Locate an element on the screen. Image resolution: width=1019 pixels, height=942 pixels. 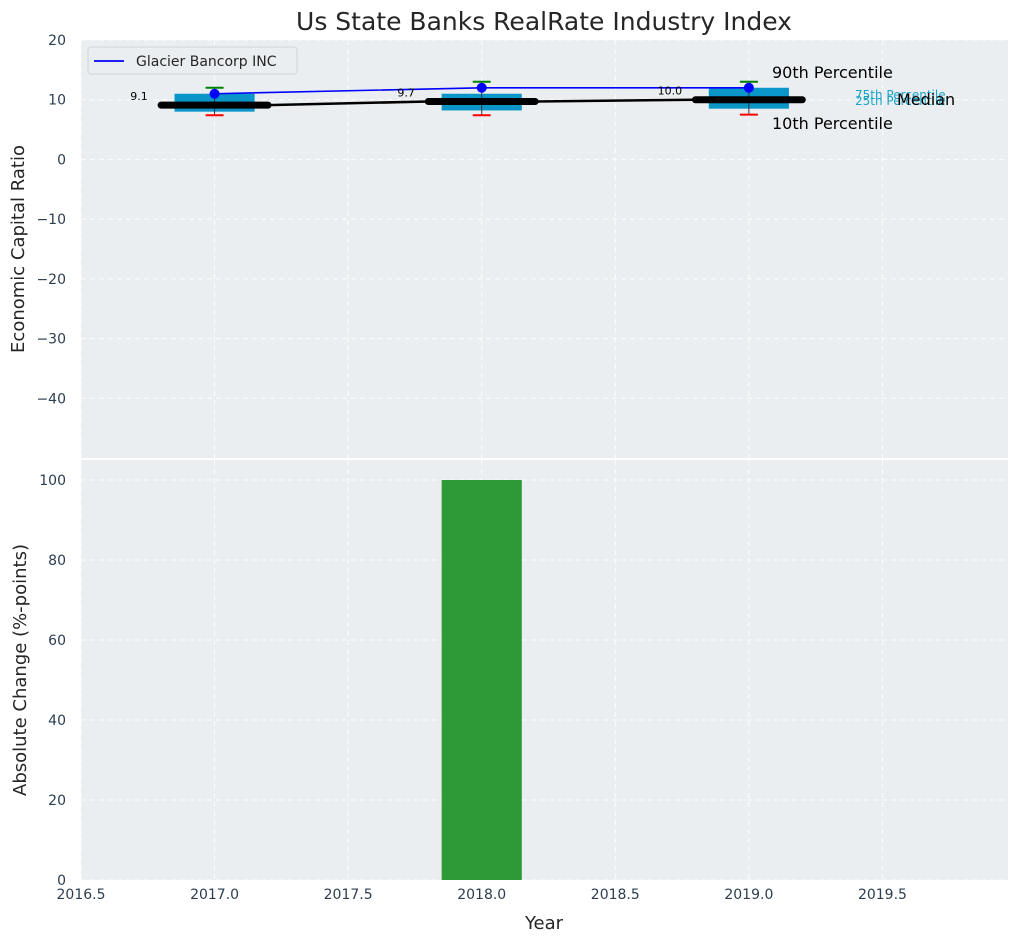
bar-series is located at coordinates (481, 680).